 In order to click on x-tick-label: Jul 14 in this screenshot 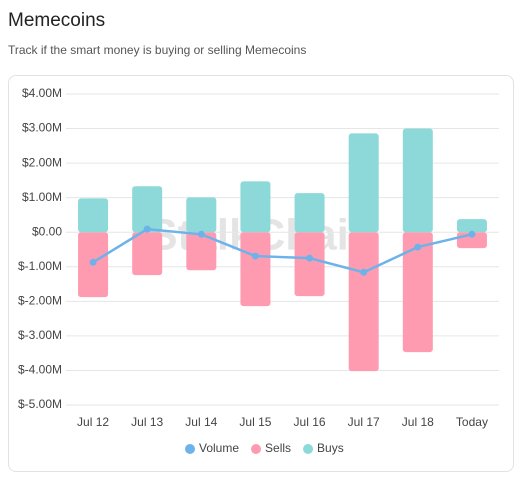, I will do `click(201, 422)`.